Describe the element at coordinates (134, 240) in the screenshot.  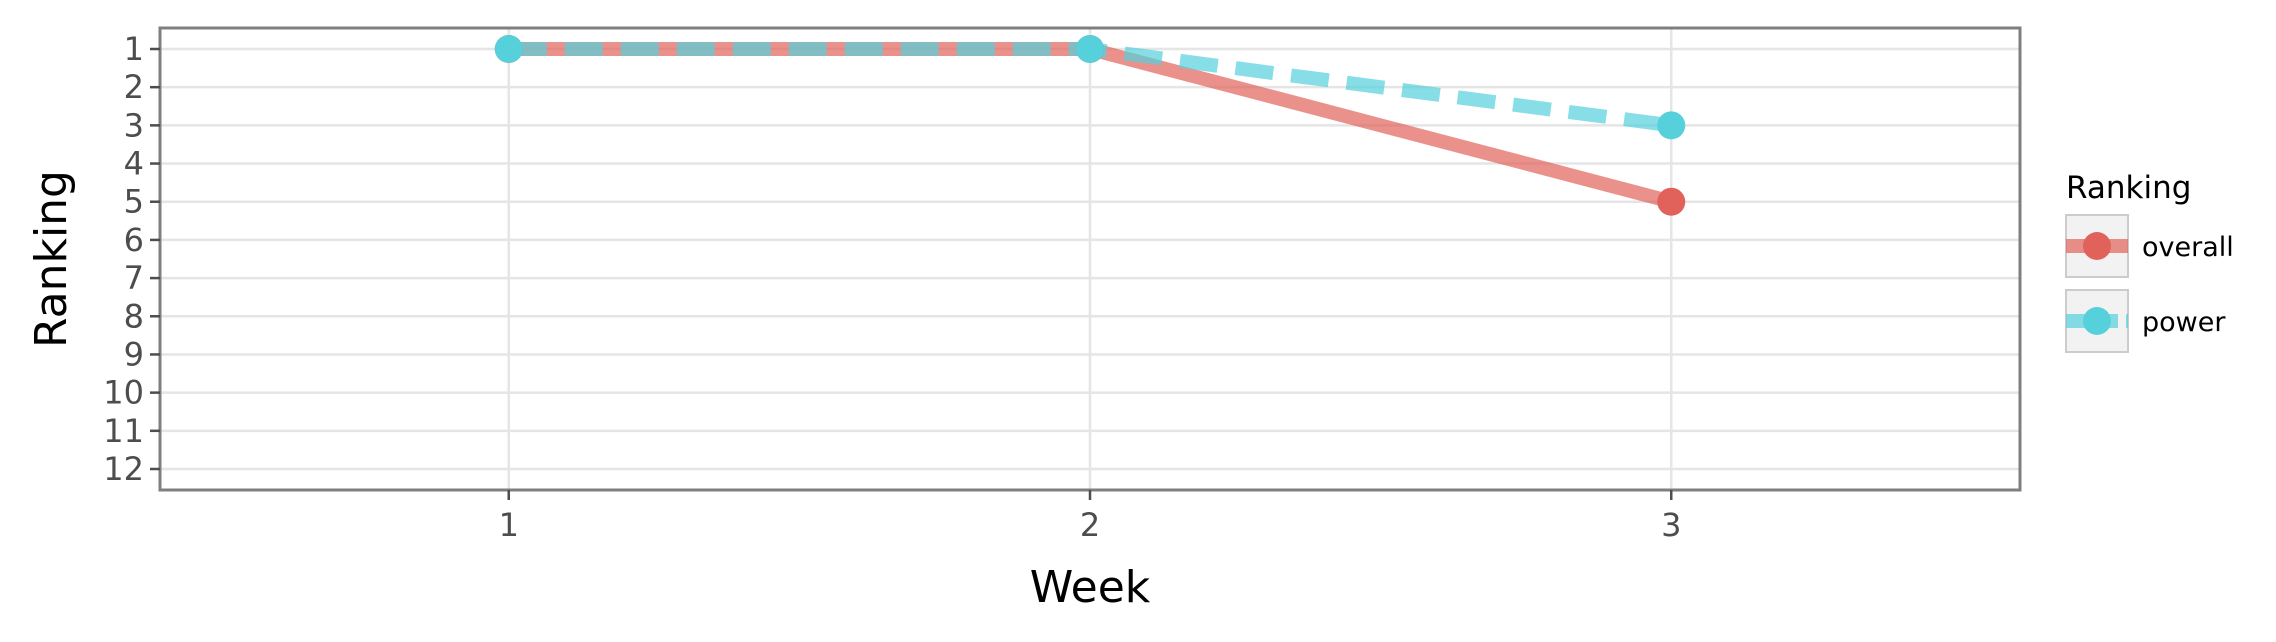
I see `y-tick-label: 6` at that location.